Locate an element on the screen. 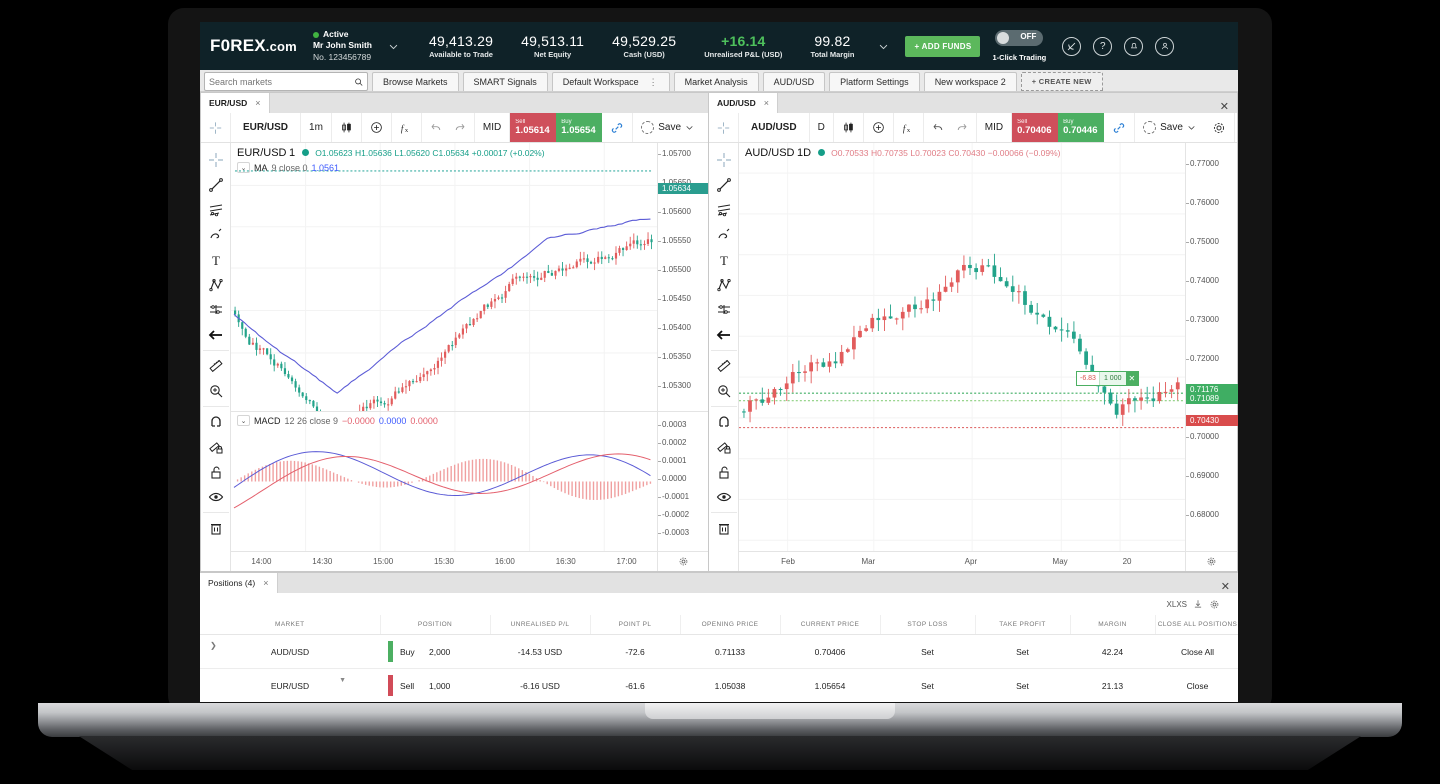  save-button: Save is located at coordinates (667, 127).